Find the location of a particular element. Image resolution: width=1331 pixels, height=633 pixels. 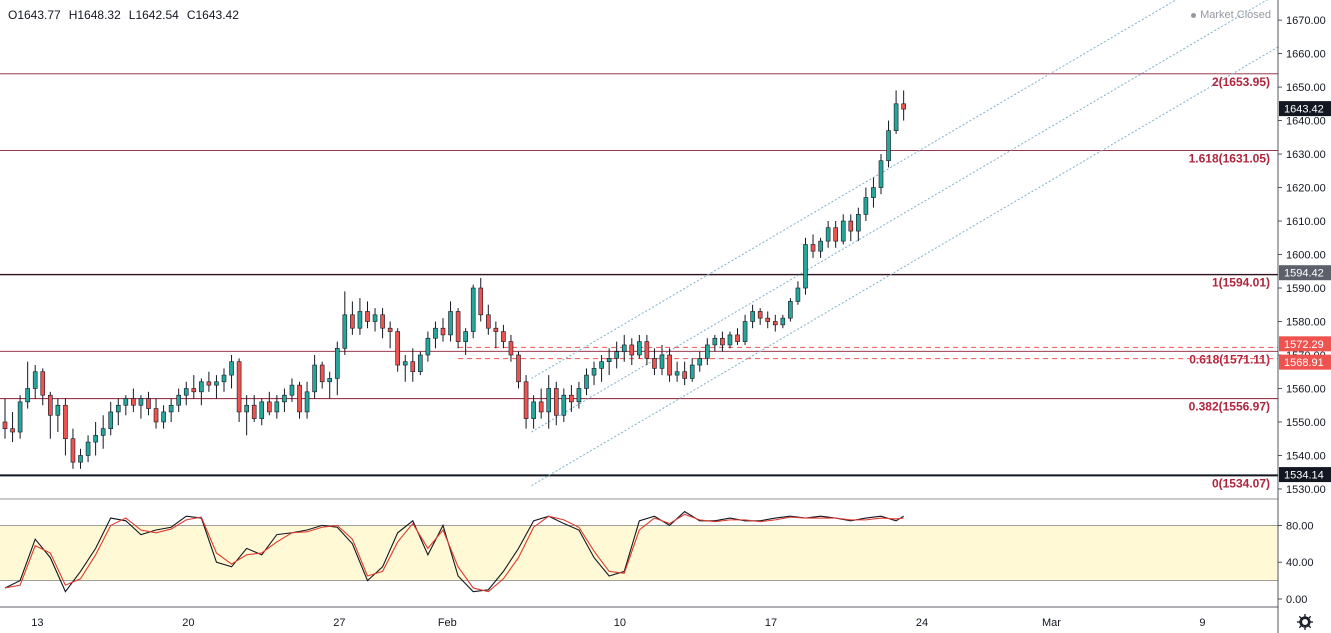

time-axis: 13 20 27 Feb 10 17 24 Mar 9 is located at coordinates (639, 617).